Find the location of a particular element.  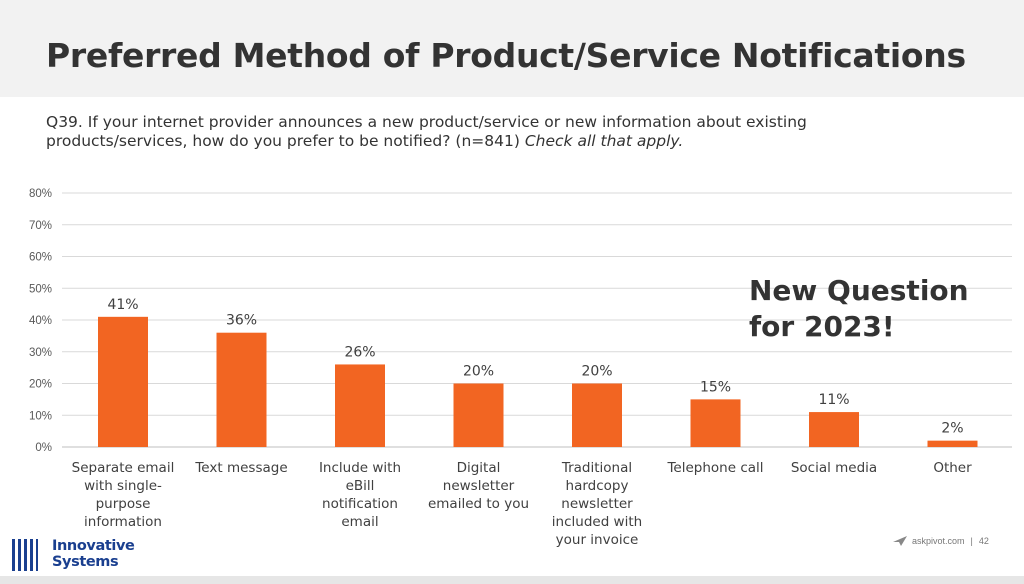

data-label: 26% is located at coordinates (359, 352).